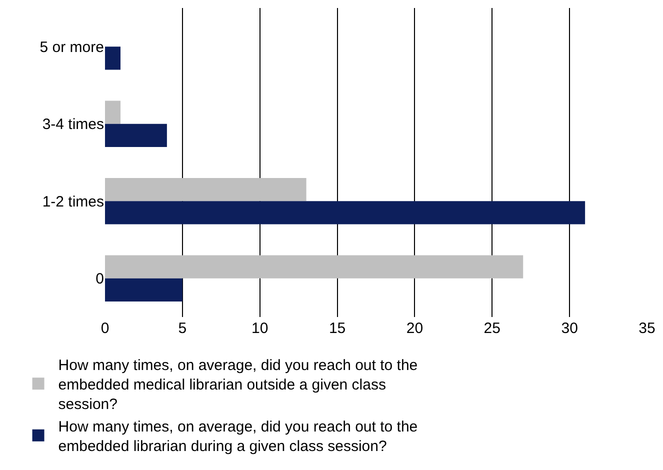  I want to click on x-tick-label: 20, so click(415, 328).